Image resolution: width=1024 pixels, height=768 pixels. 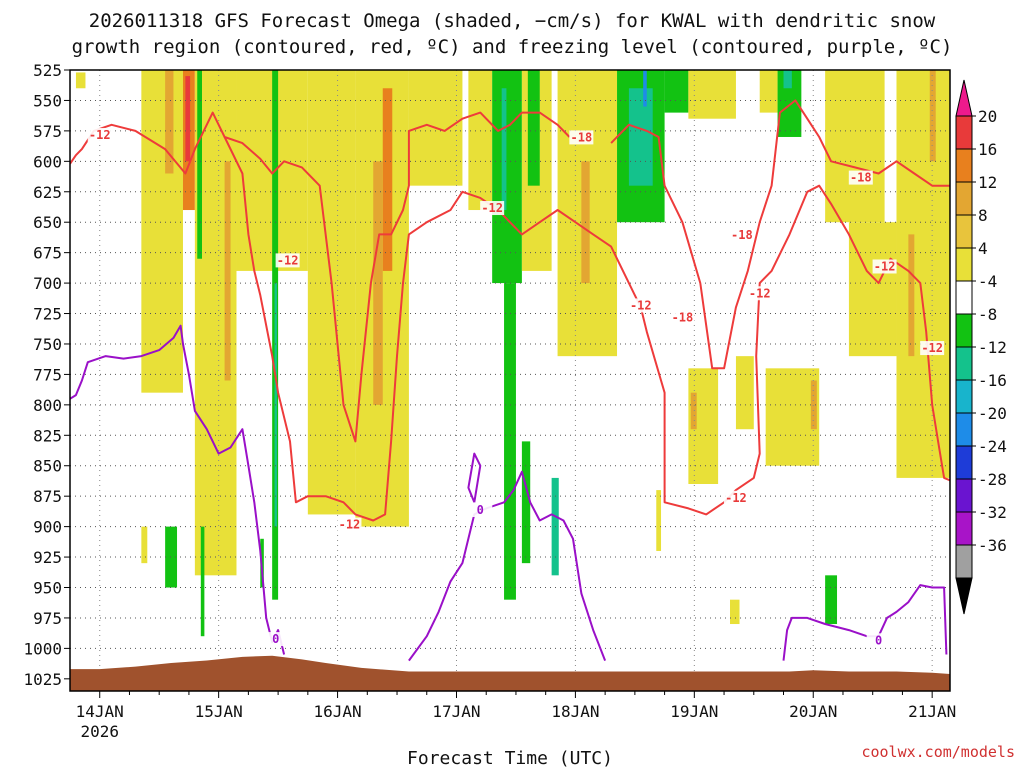 I want to click on y-tick-label-11: 800, so click(x=47, y=405).